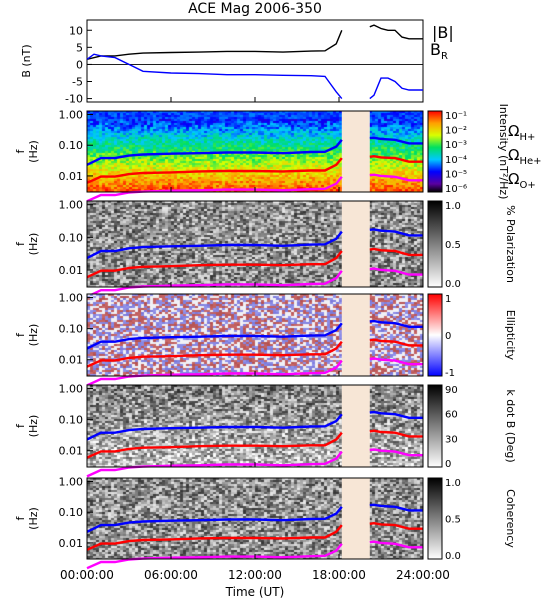  What do you see at coordinates (456, 145) in the screenshot?
I see `colorbar-tick-label: 10⁻³` at bounding box center [456, 145].